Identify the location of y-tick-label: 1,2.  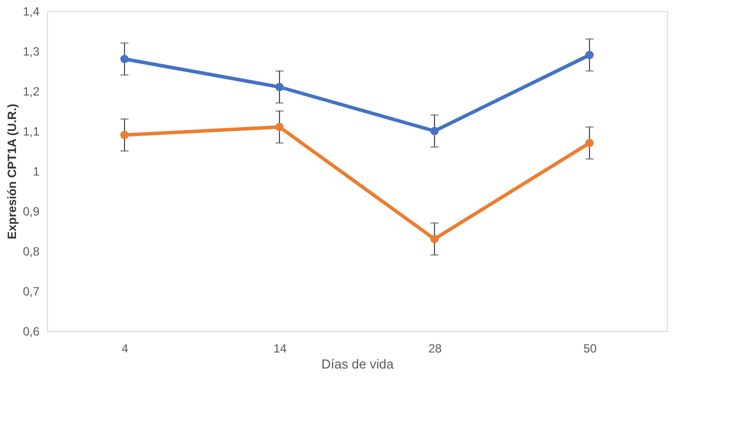
(31, 91).